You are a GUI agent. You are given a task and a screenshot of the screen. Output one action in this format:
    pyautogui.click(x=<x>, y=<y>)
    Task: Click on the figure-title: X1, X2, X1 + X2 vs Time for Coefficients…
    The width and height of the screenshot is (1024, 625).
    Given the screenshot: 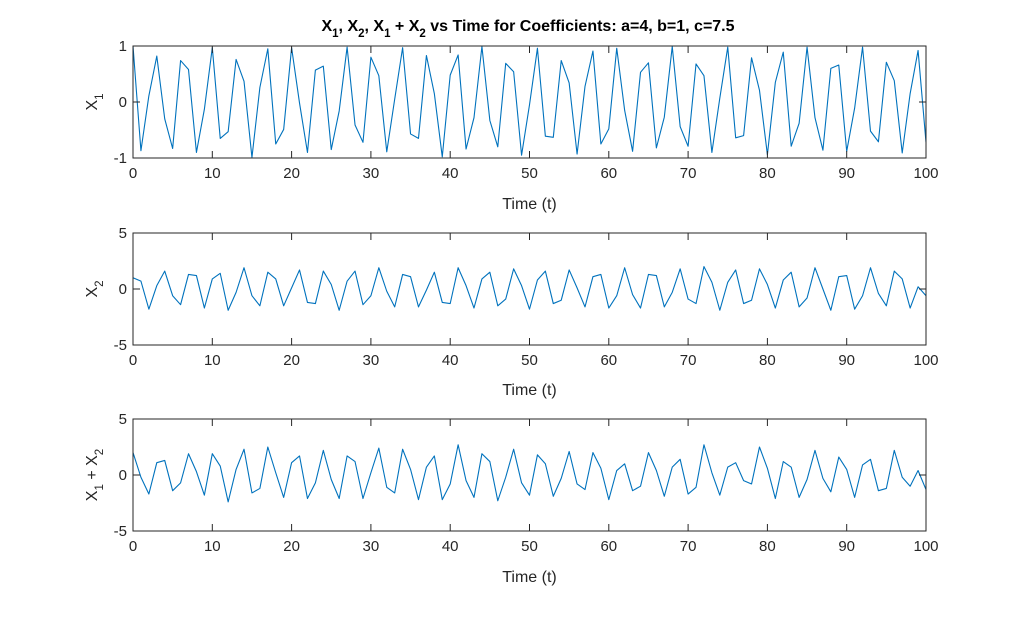 What is the action you would take?
    pyautogui.click(x=527, y=29)
    